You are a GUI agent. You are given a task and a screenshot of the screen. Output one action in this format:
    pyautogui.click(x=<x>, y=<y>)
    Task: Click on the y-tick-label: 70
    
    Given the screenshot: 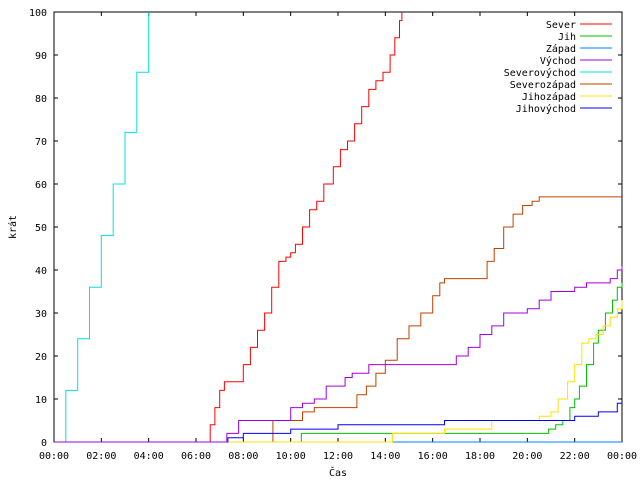 What is the action you would take?
    pyautogui.click(x=41, y=142)
    